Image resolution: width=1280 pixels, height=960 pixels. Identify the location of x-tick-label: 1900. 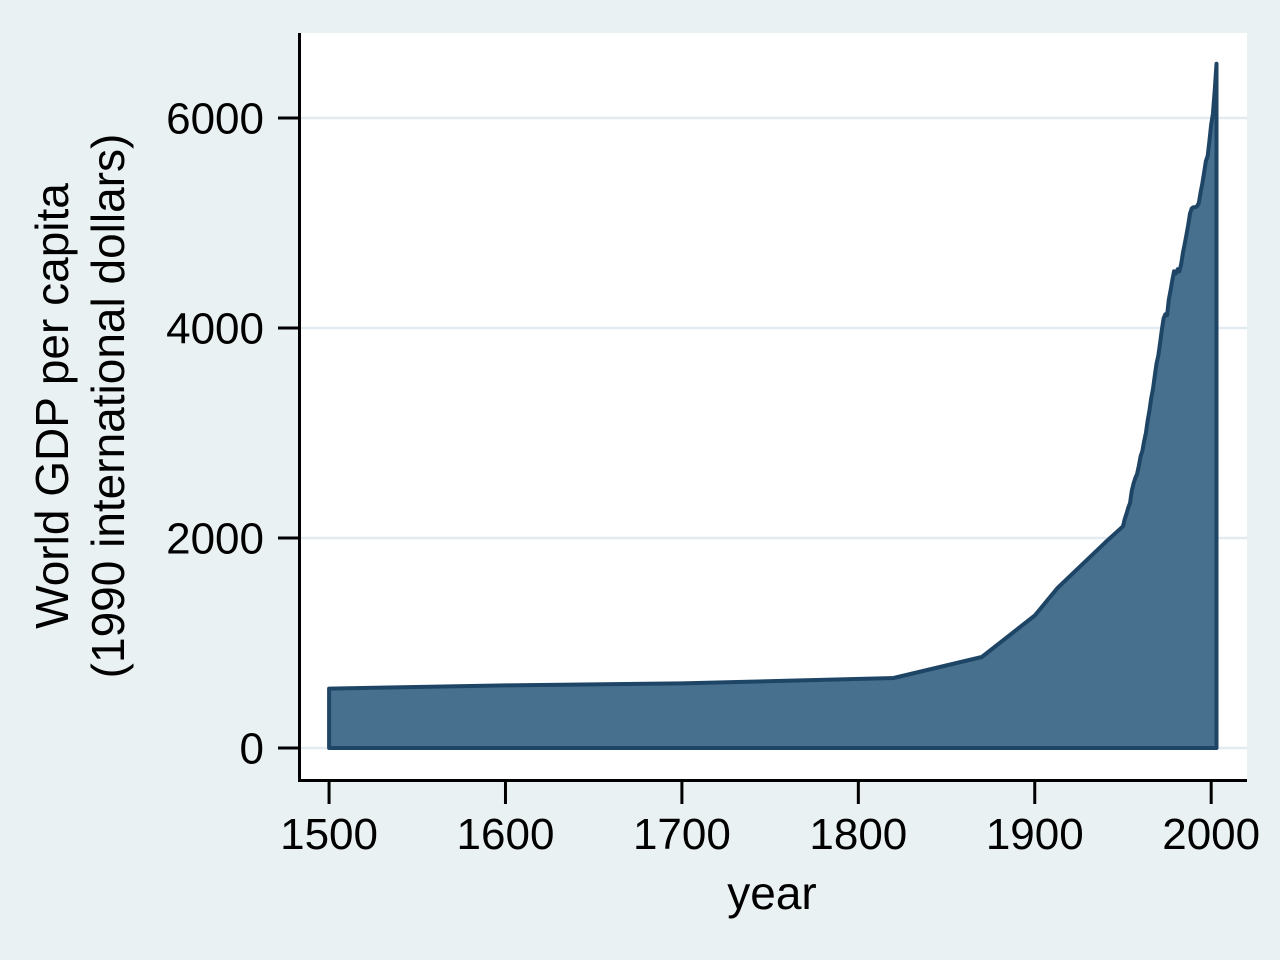
(1035, 834).